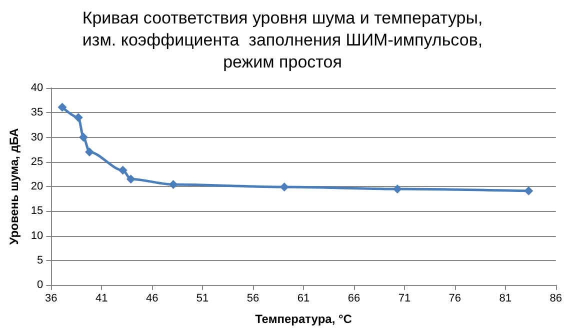  What do you see at coordinates (40, 260) in the screenshot?
I see `y-tick-label: 5` at bounding box center [40, 260].